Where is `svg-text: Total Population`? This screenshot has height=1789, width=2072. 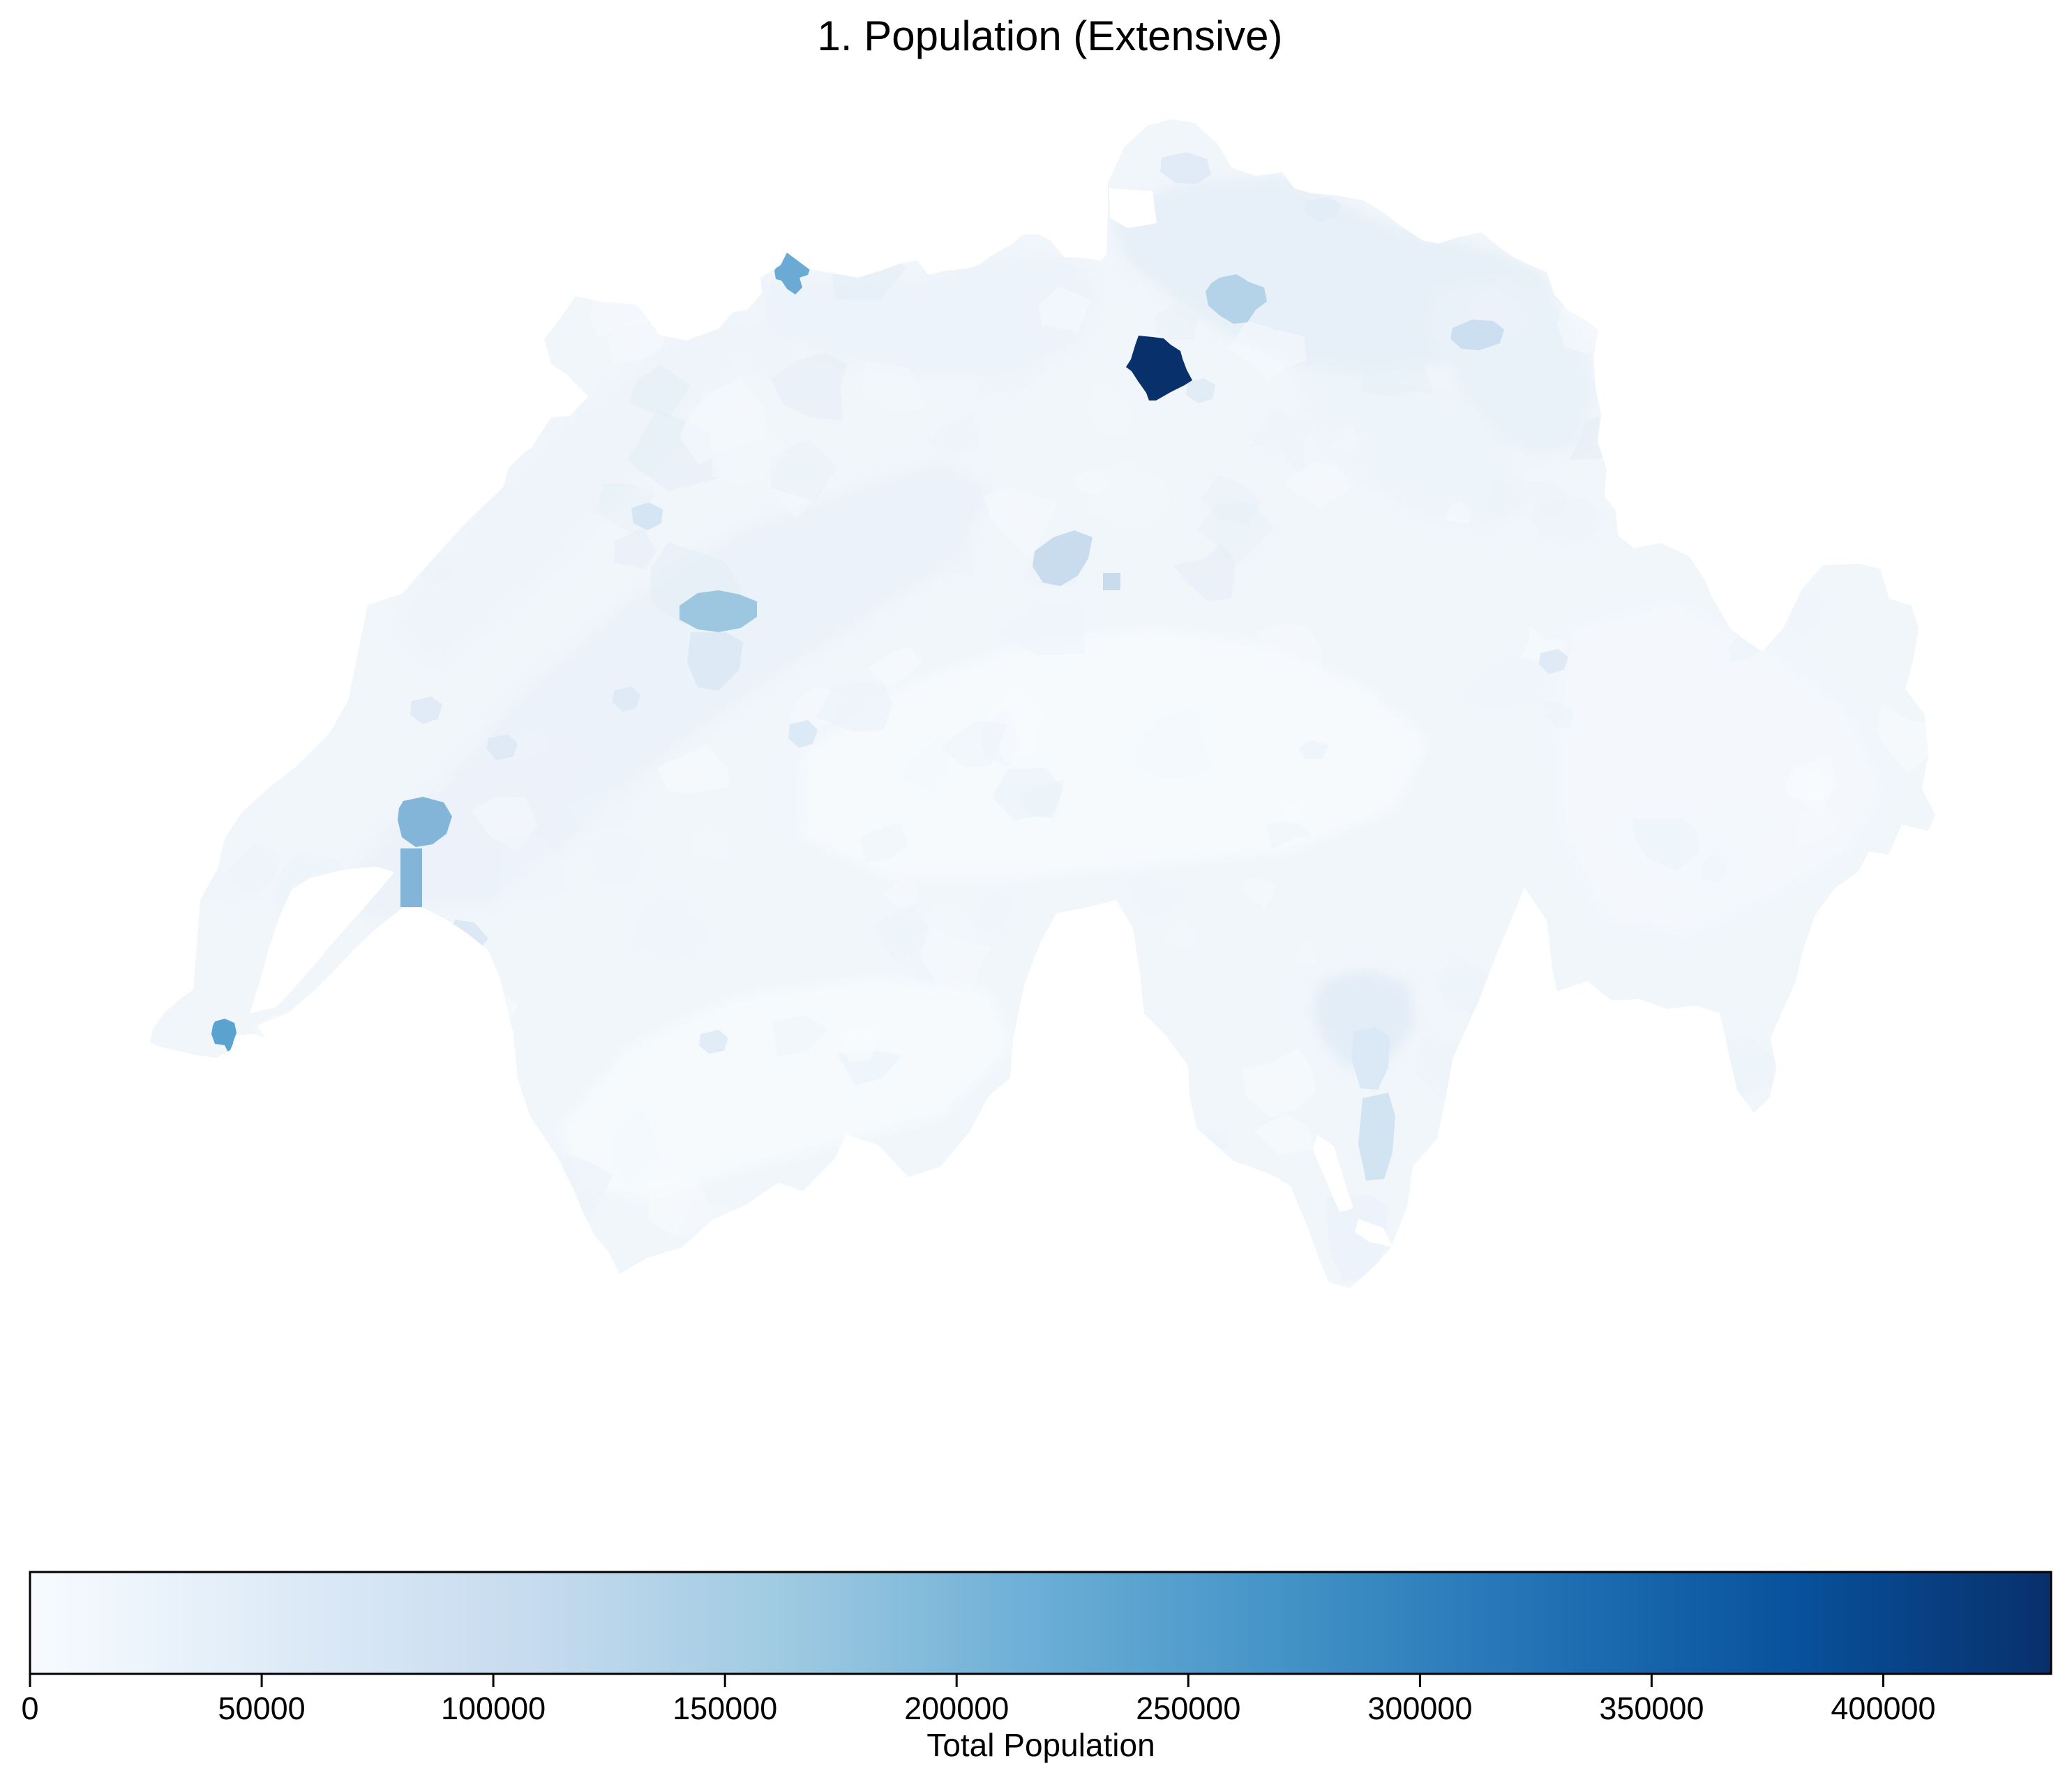 svg-text: Total Population is located at coordinates (1040, 1745).